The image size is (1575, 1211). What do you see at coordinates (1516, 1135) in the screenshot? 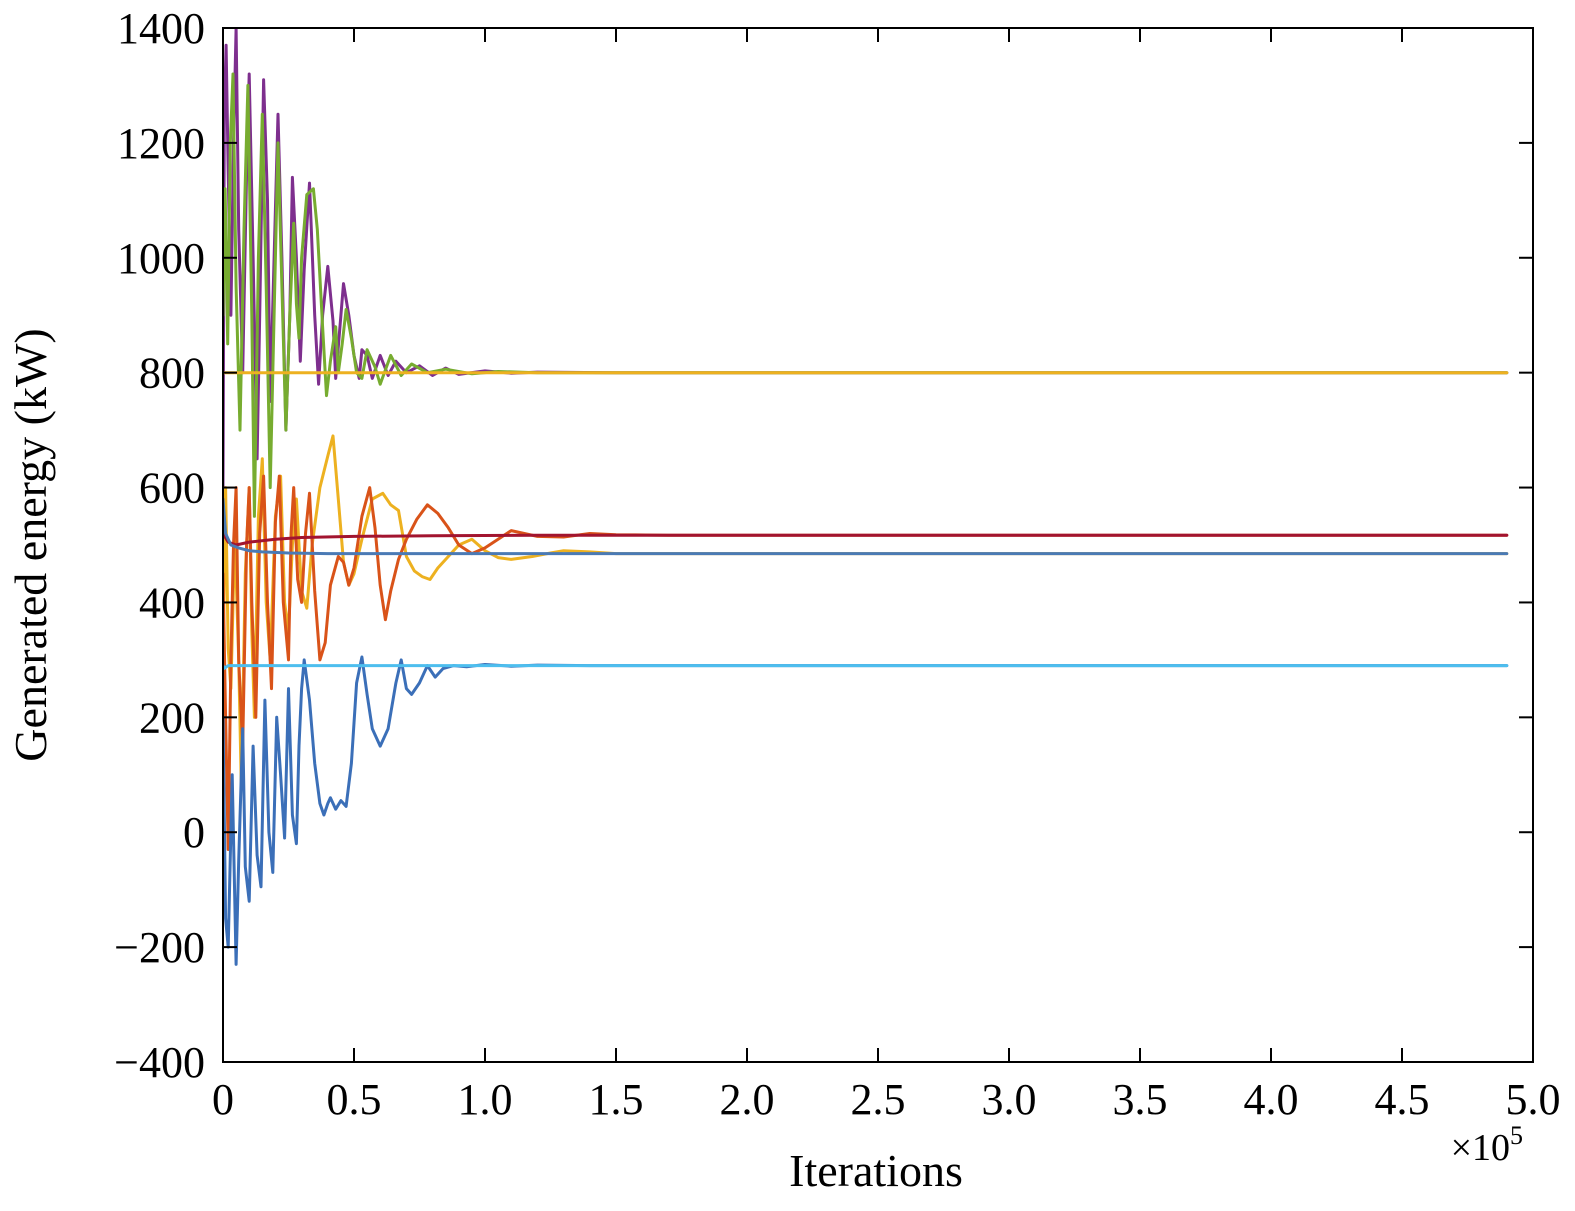
I see `x-axis-multiplier-exponent: 5` at bounding box center [1516, 1135].